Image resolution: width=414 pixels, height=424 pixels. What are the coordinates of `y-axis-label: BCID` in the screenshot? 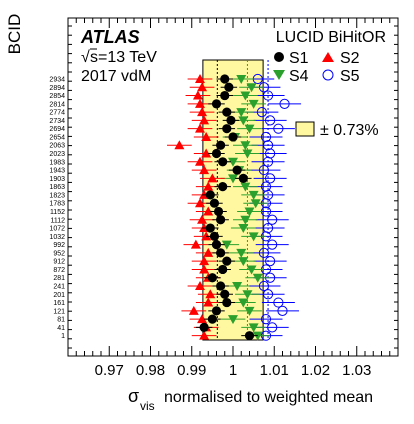 It's located at (14, 34).